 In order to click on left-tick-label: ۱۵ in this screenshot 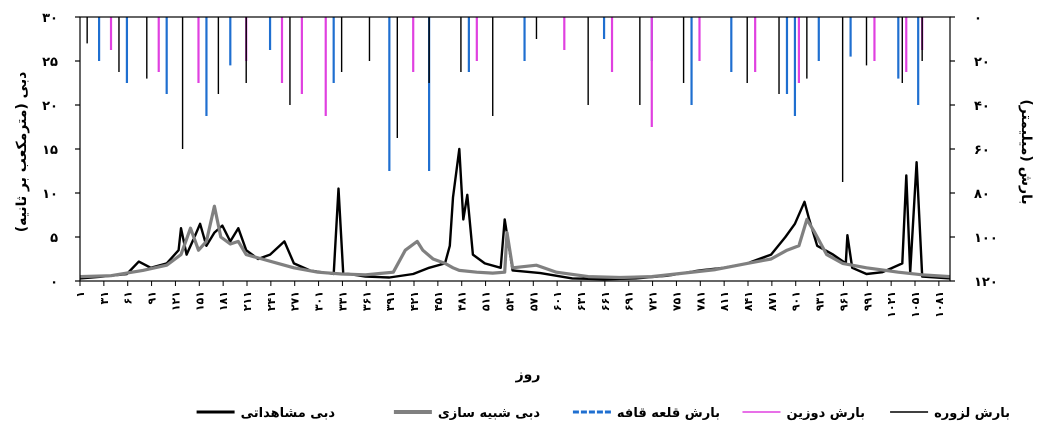, I will do `click(50, 150)`.